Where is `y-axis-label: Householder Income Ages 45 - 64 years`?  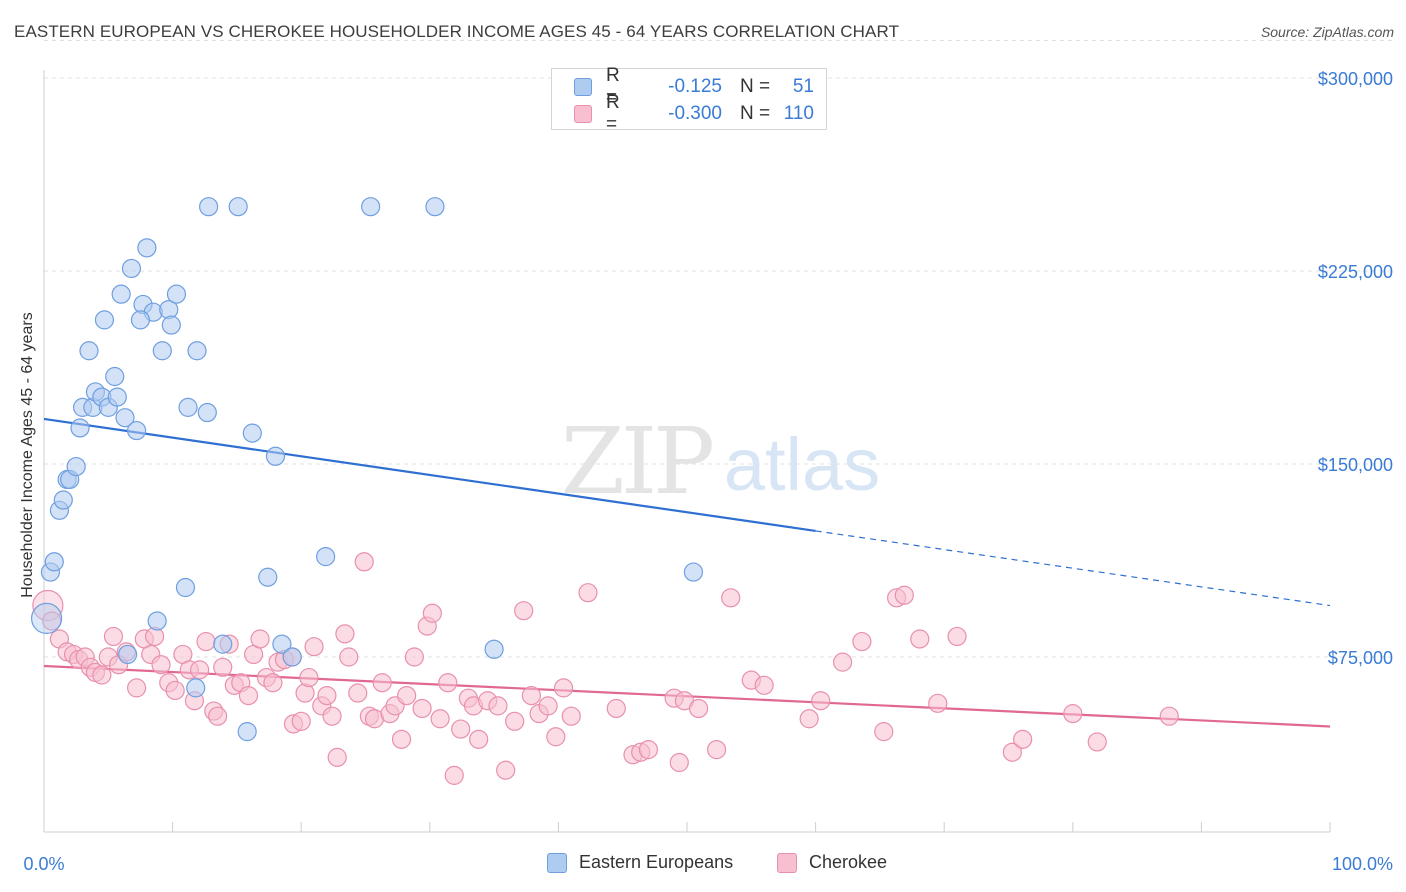 y-axis-label: Householder Income Ages 45 - 64 years is located at coordinates (27, 455).